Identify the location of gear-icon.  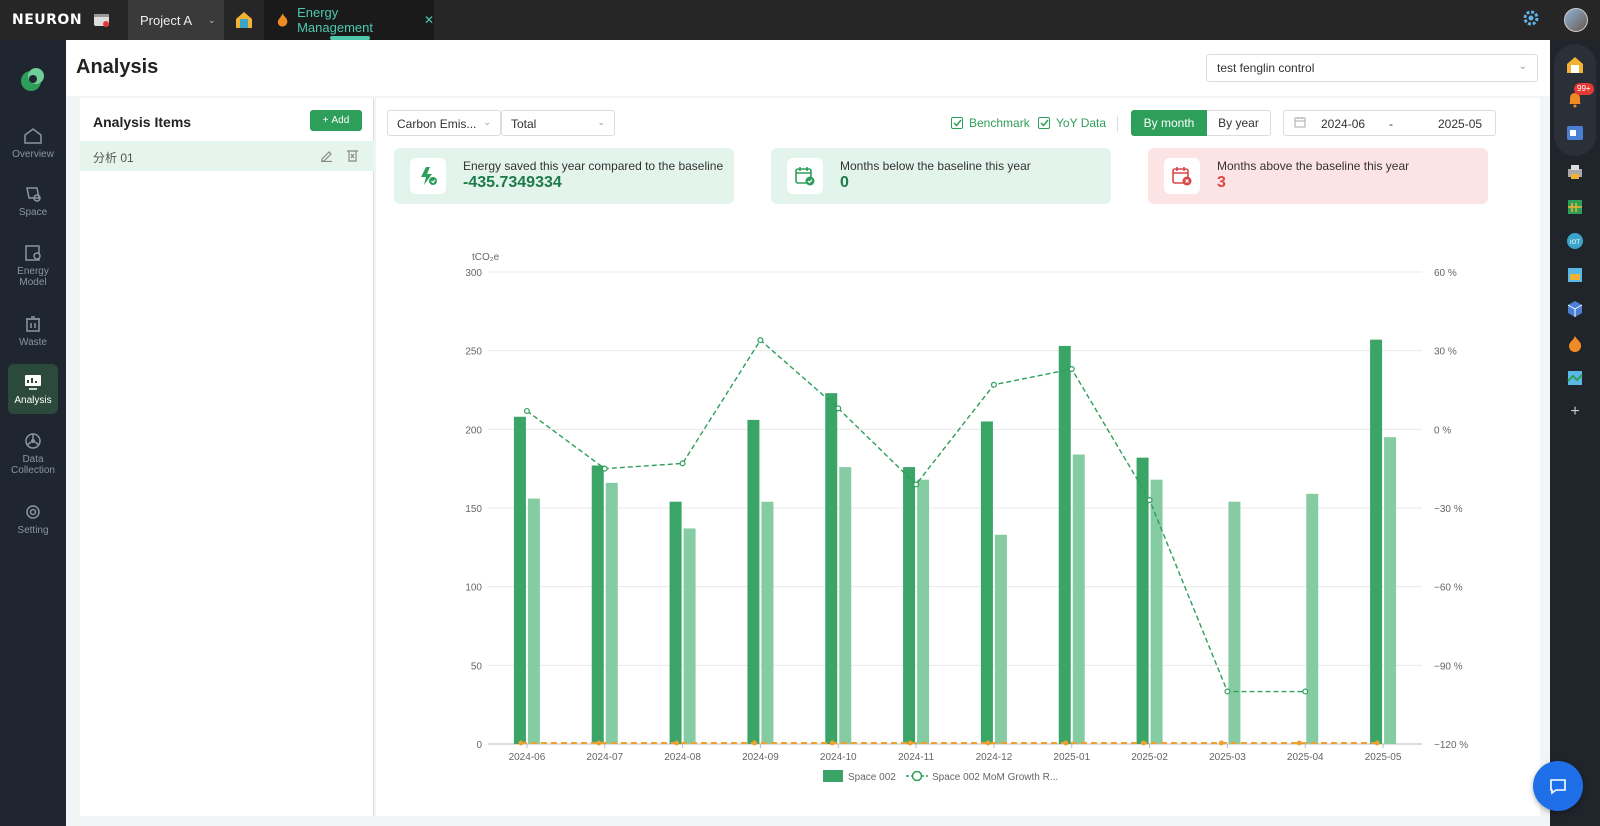
(1531, 20).